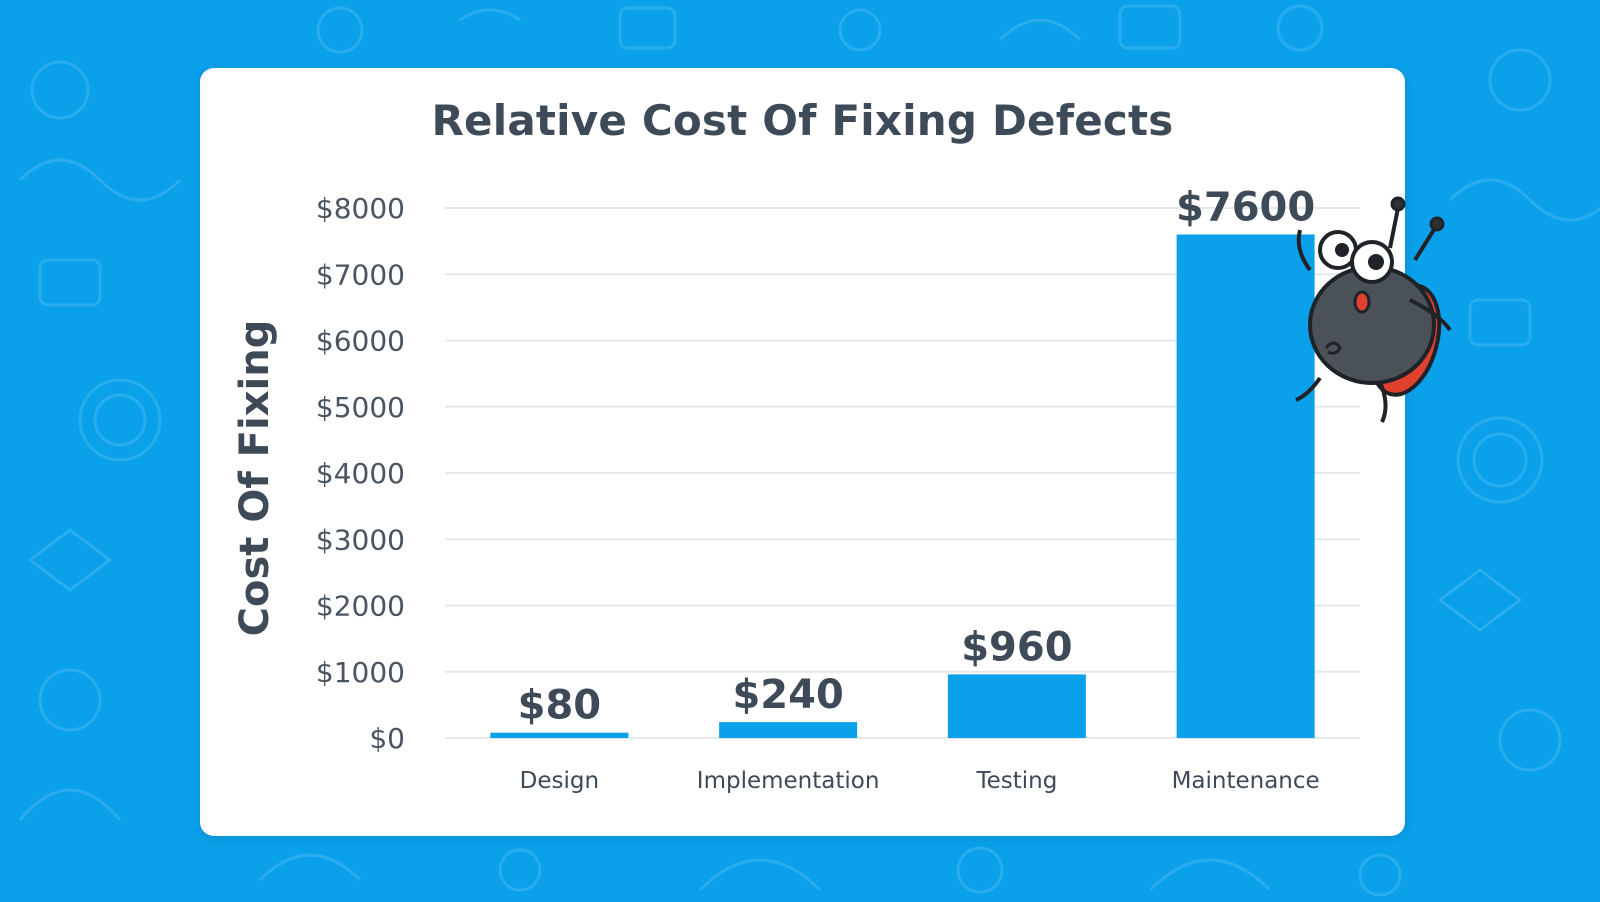 This screenshot has width=1600, height=902. What do you see at coordinates (1373, 309) in the screenshot?
I see `ladybug-mascot-icon` at bounding box center [1373, 309].